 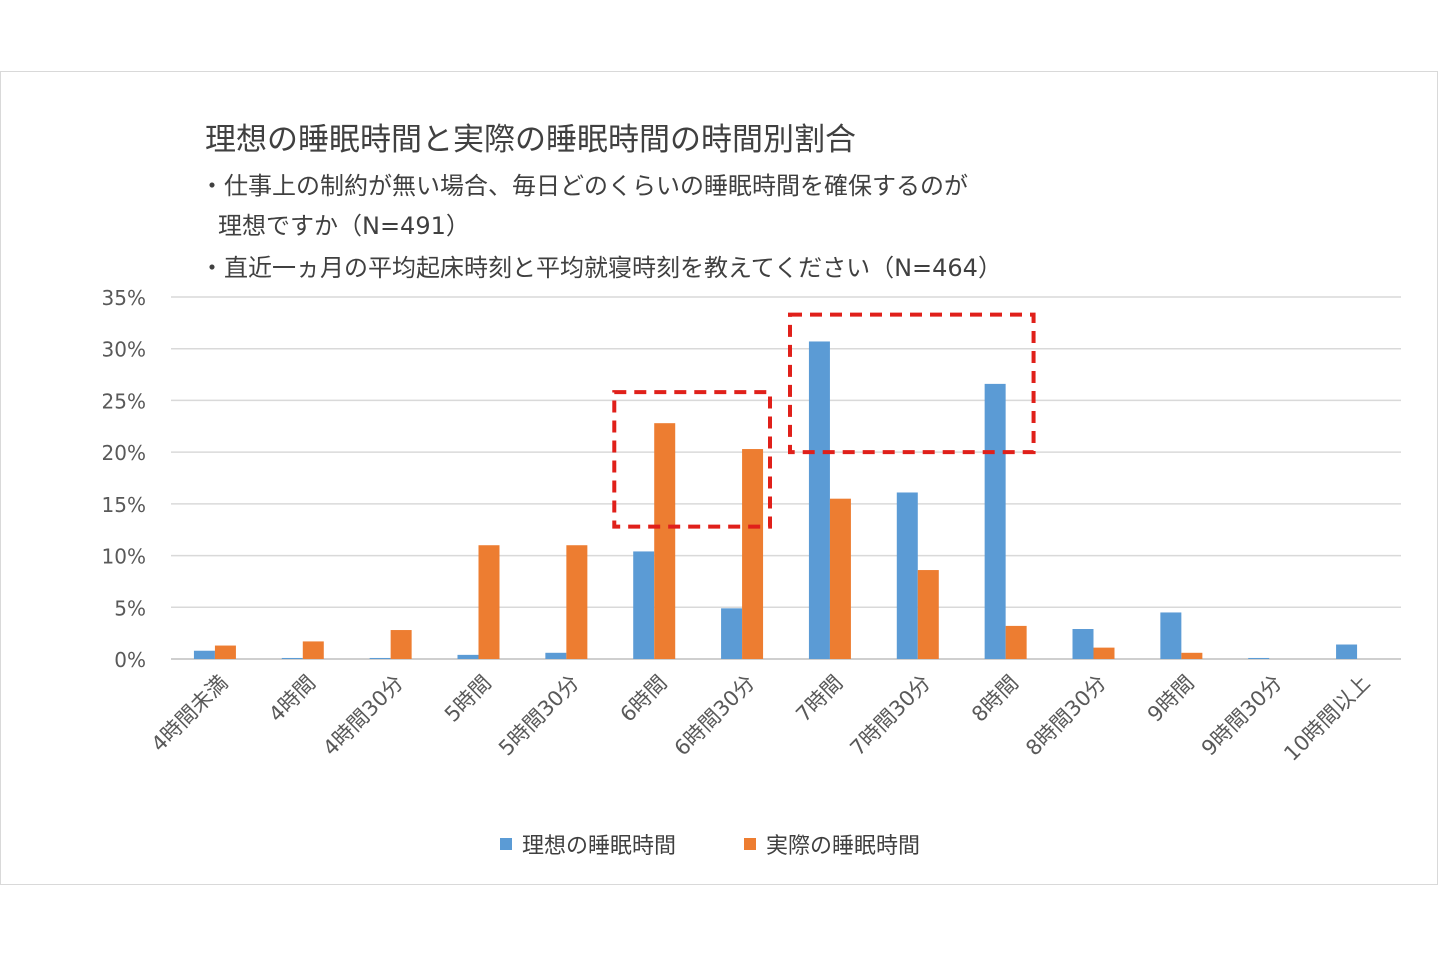 I want to click on legend-swatch-ideal, so click(x=506, y=844).